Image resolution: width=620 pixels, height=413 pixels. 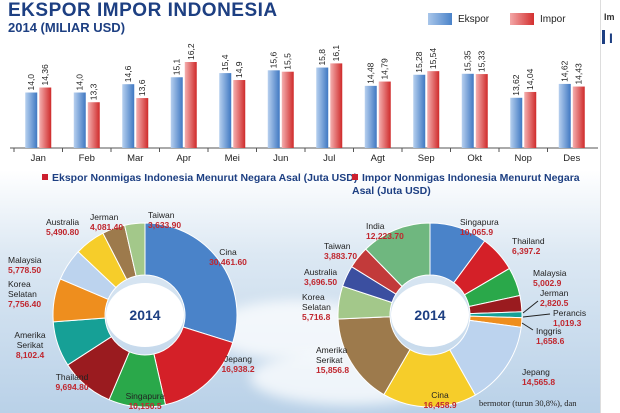 What do you see at coordinates (142, 87) in the screenshot?
I see `bar-value-label: 13,6` at bounding box center [142, 87].